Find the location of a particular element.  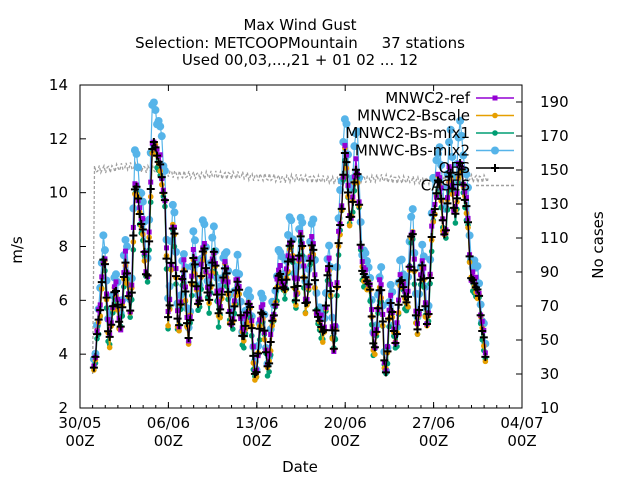

legend-item: MNWC2-Bscale is located at coordinates (435, 116).